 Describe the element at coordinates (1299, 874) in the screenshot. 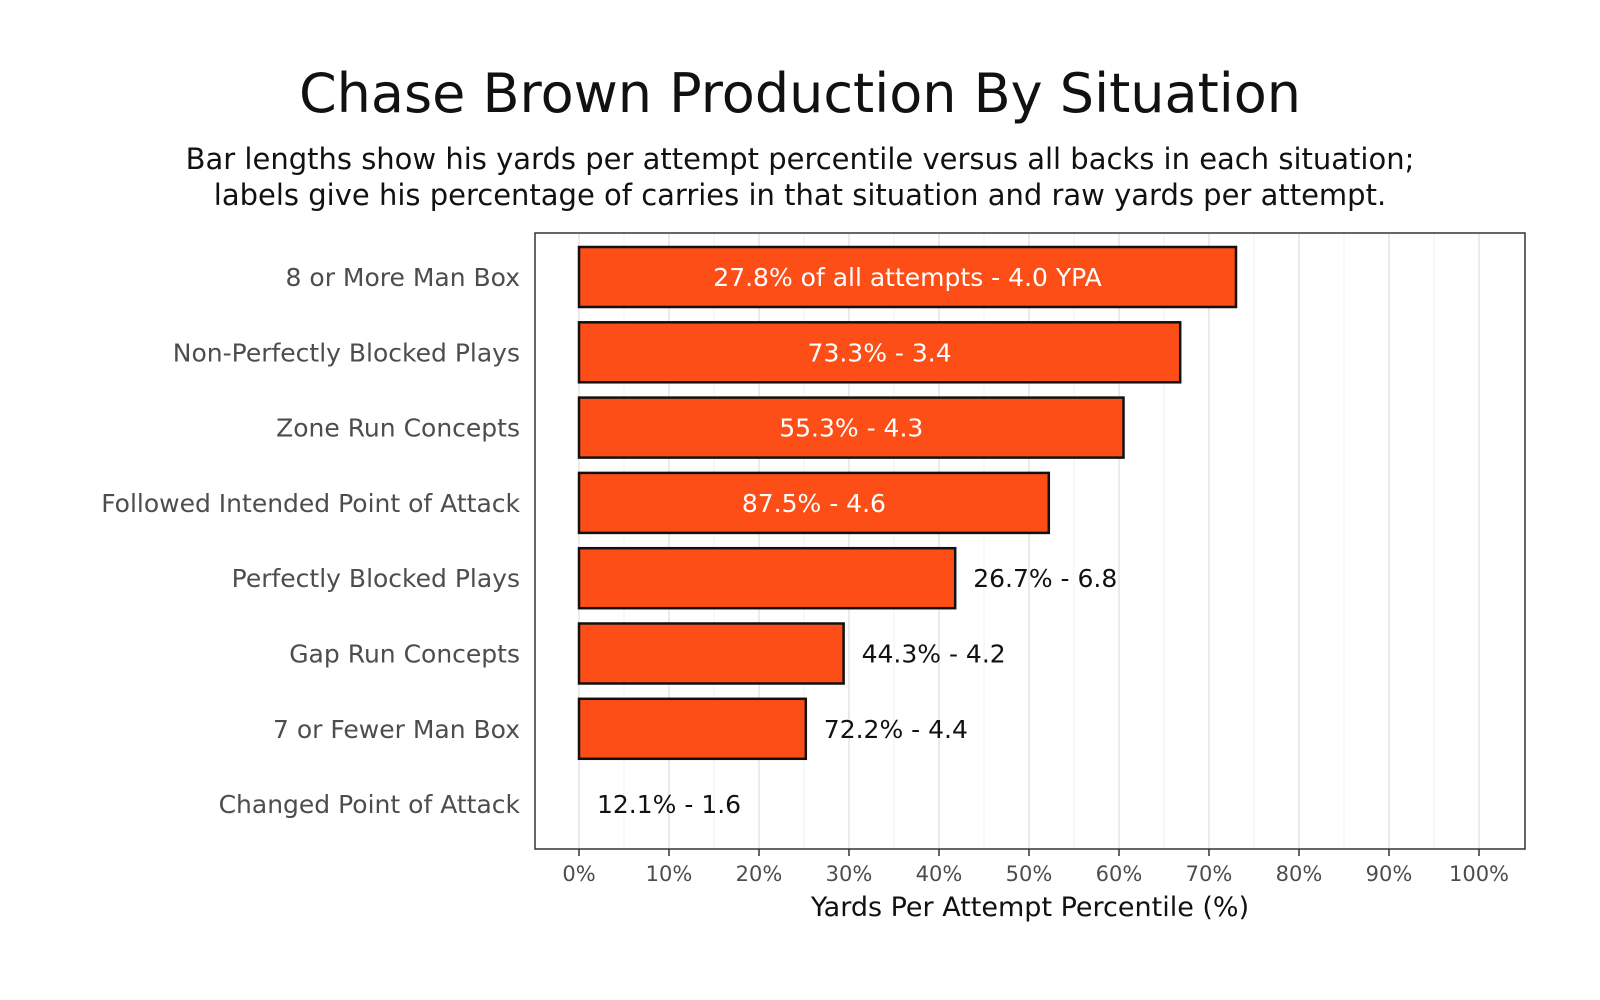

I see `x-tick-label: 80%` at that location.